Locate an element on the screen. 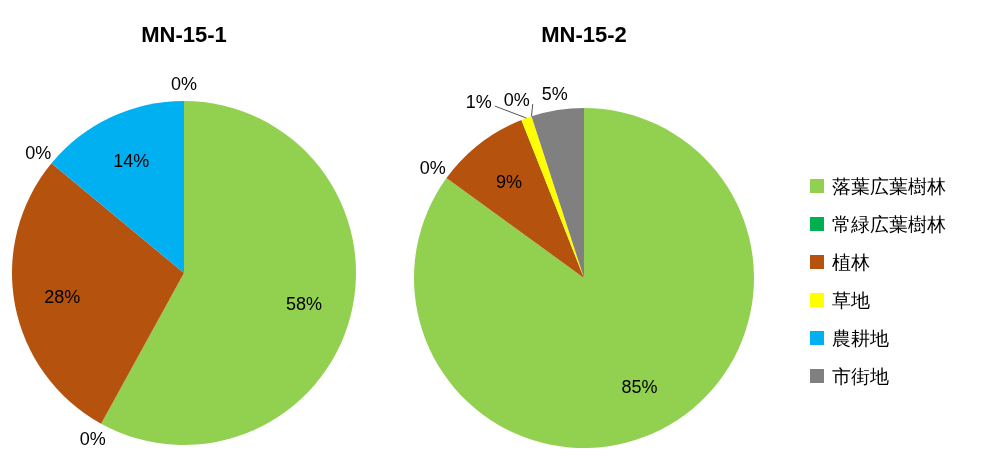 The height and width of the screenshot is (462, 1001). legend-label: 市街地 is located at coordinates (860, 375).